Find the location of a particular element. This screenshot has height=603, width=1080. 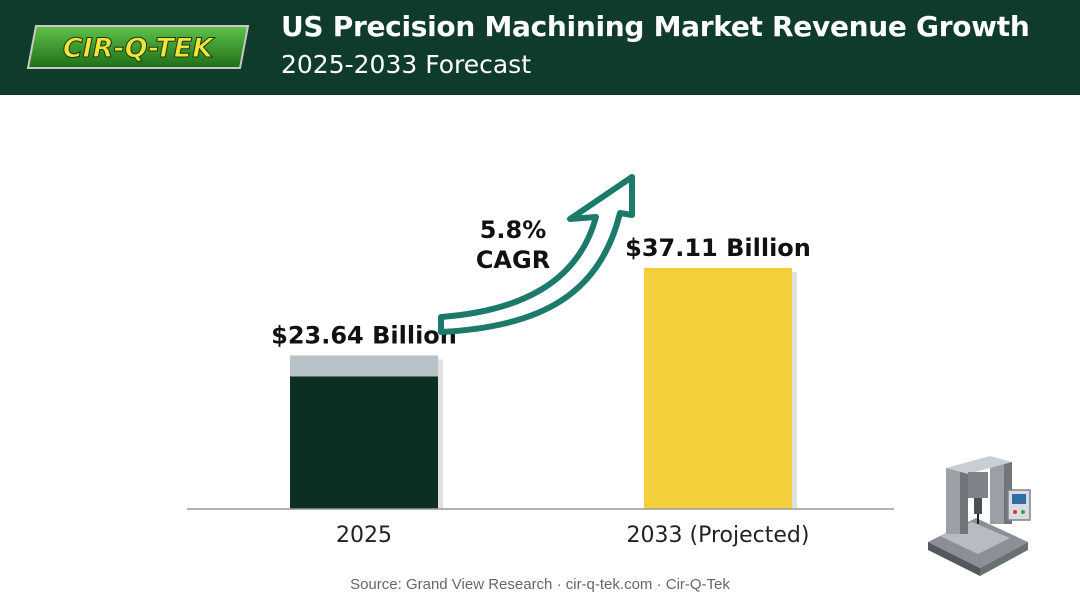

growth-arrow-icon is located at coordinates (536, 254).